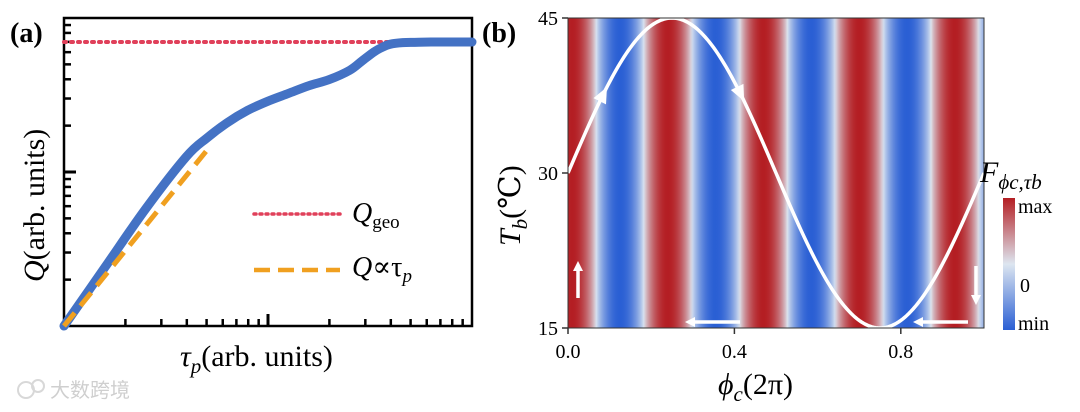 This screenshot has width=1080, height=412. What do you see at coordinates (548, 174) in the screenshot?
I see `y-tick-label-b: 30` at bounding box center [548, 174].